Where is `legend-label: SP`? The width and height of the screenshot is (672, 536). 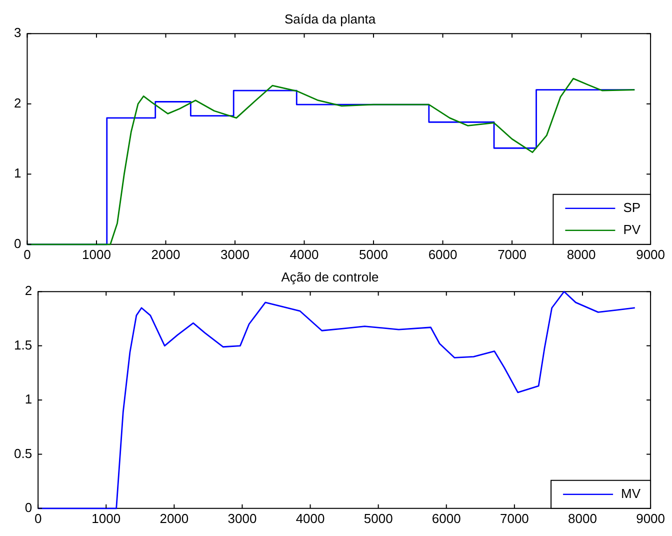 legend-label: SP is located at coordinates (632, 207).